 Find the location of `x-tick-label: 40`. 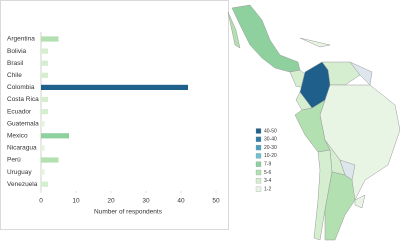

x-tick-label: 40 is located at coordinates (181, 201).